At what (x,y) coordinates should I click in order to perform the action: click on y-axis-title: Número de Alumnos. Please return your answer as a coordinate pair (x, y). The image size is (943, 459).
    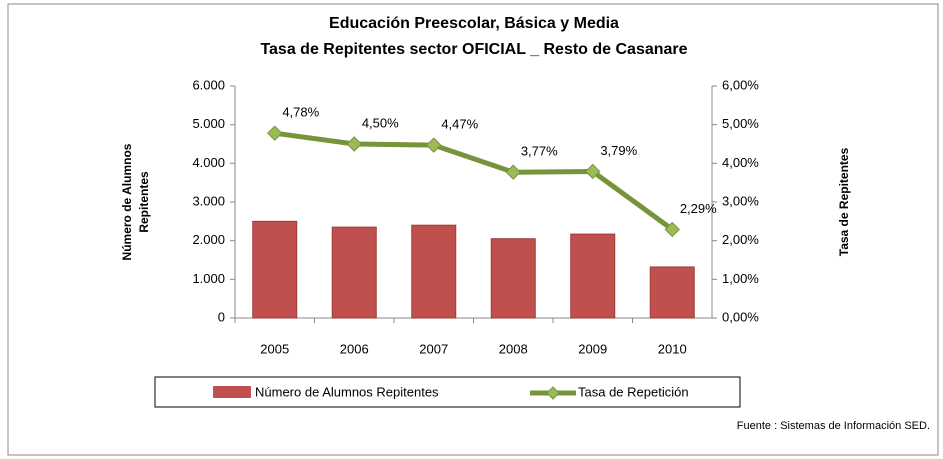
    Looking at the image, I should click on (127, 201).